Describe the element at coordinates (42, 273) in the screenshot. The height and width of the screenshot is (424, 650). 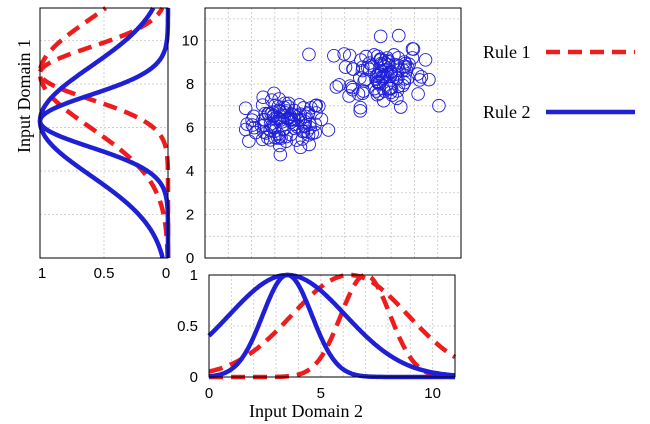
I see `left-marginal-x-tick-label: 1` at that location.